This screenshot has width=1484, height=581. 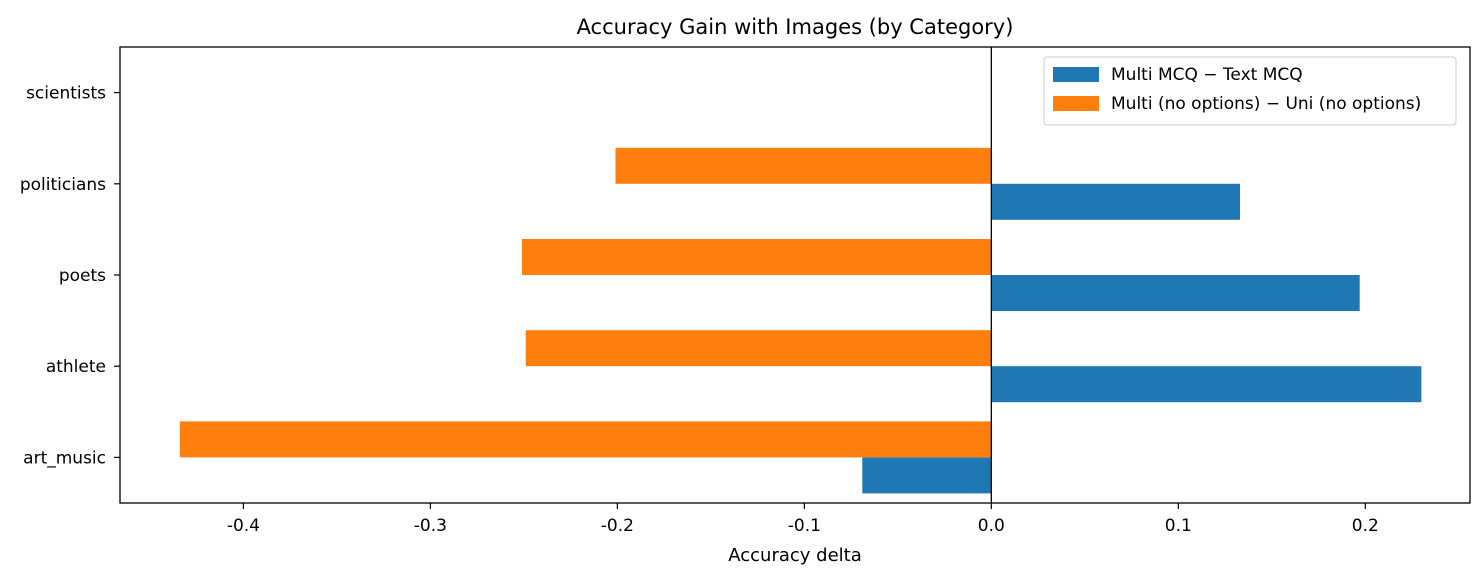 I want to click on x-axis-label: Accuracy delta, so click(x=795, y=555).